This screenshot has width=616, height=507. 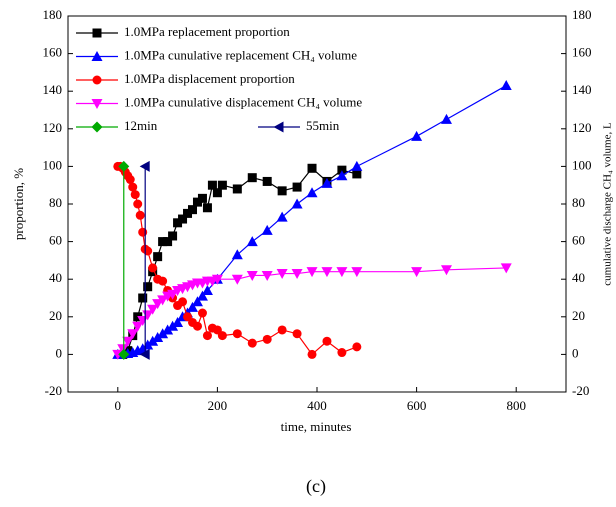 I want to click on y2-tick-label: 160, so click(x=582, y=52).